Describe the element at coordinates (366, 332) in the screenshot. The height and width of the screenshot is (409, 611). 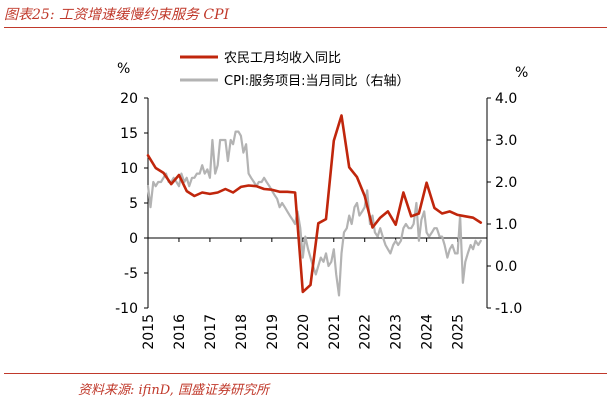
I see `x-tick-label: 2022` at that location.